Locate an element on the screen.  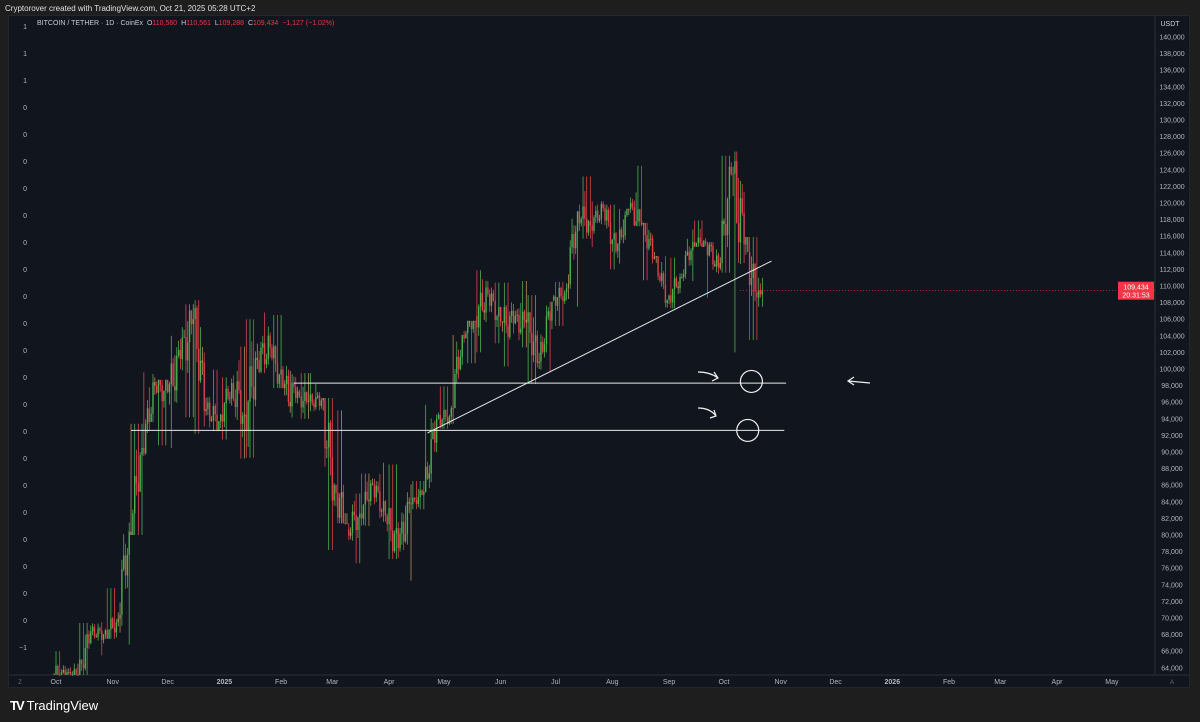
price-tick: 136,000 is located at coordinates (1171, 71).